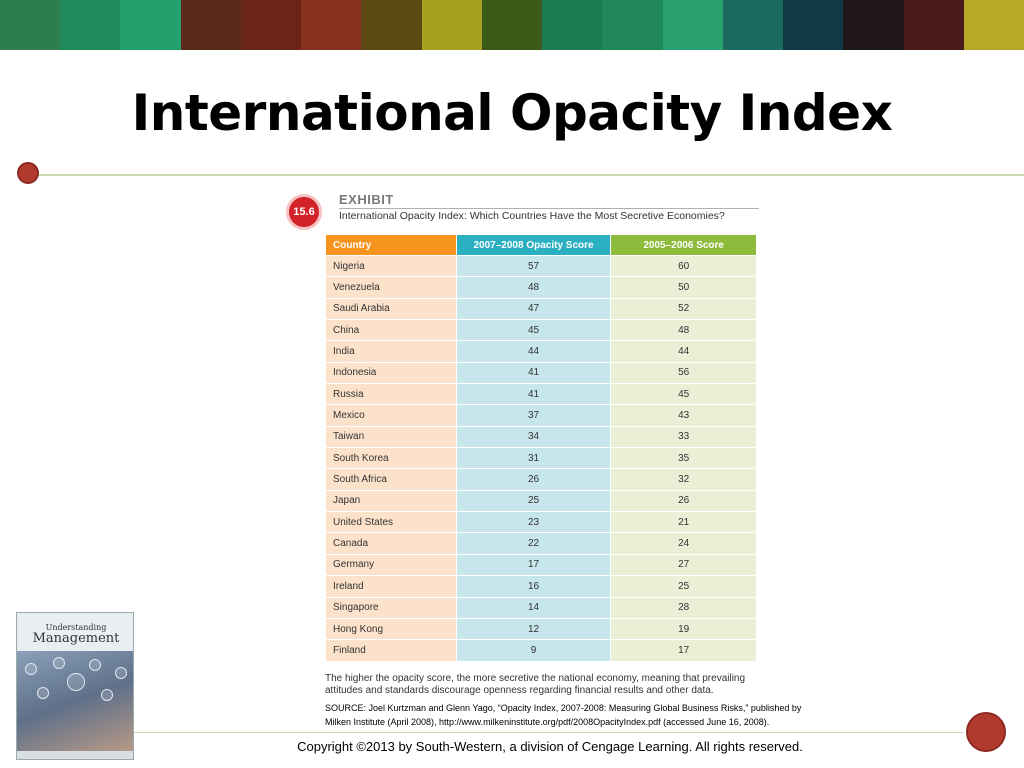  I want to click on book-cover-photo, so click(75, 701).